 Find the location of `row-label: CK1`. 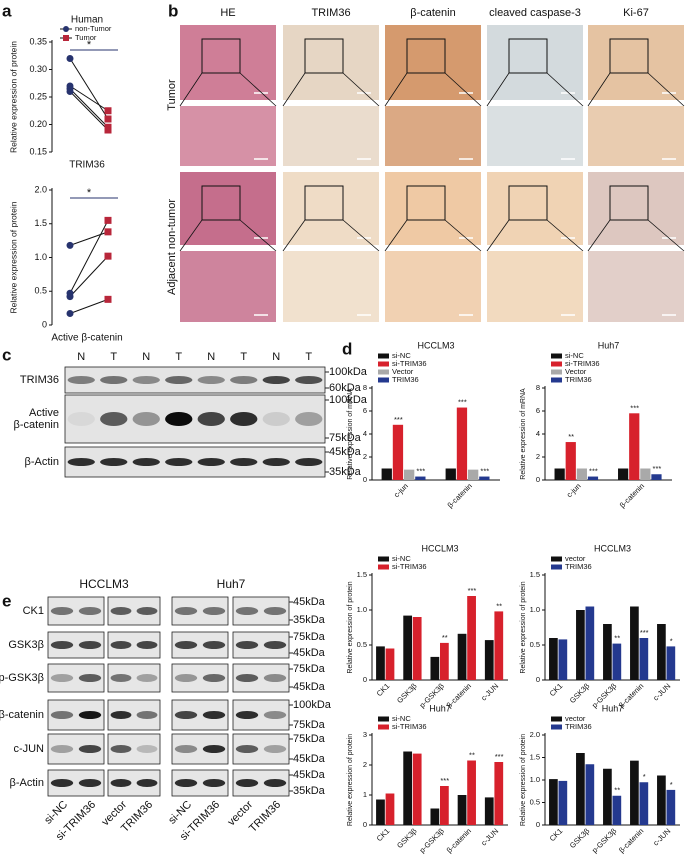

row-label: CK1 is located at coordinates (33, 611).